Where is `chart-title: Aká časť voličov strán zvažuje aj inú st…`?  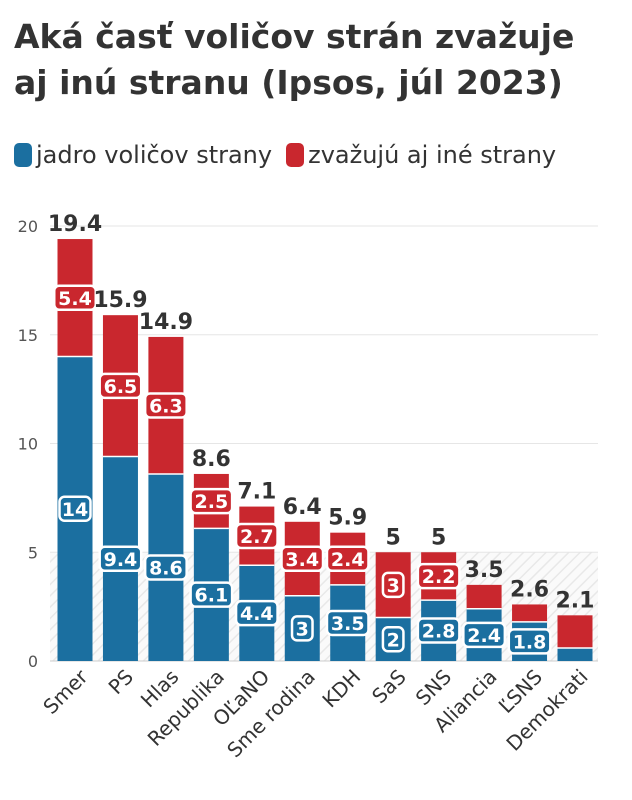 chart-title: Aká časť voličov strán zvažuje aj inú st… is located at coordinates (294, 59).